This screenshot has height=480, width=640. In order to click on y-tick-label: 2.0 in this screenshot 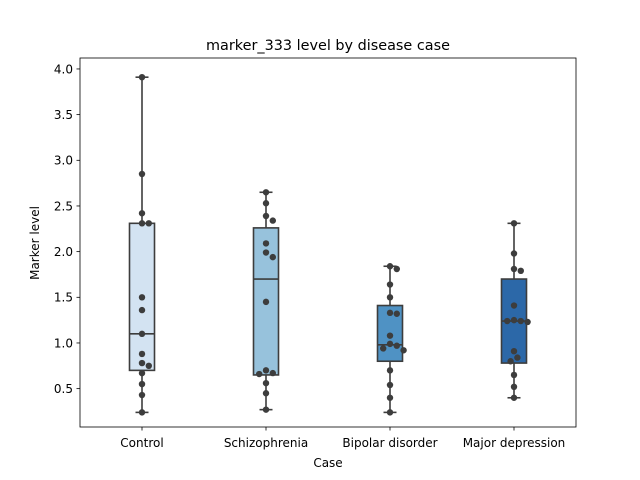, I will do `click(63, 252)`.